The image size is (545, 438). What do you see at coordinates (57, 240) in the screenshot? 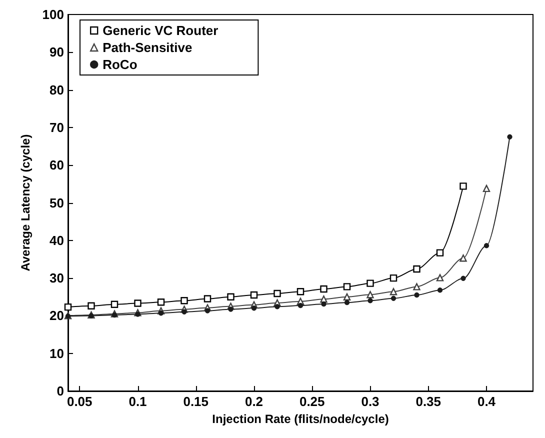
I see `y-tick-label: 40` at bounding box center [57, 240].